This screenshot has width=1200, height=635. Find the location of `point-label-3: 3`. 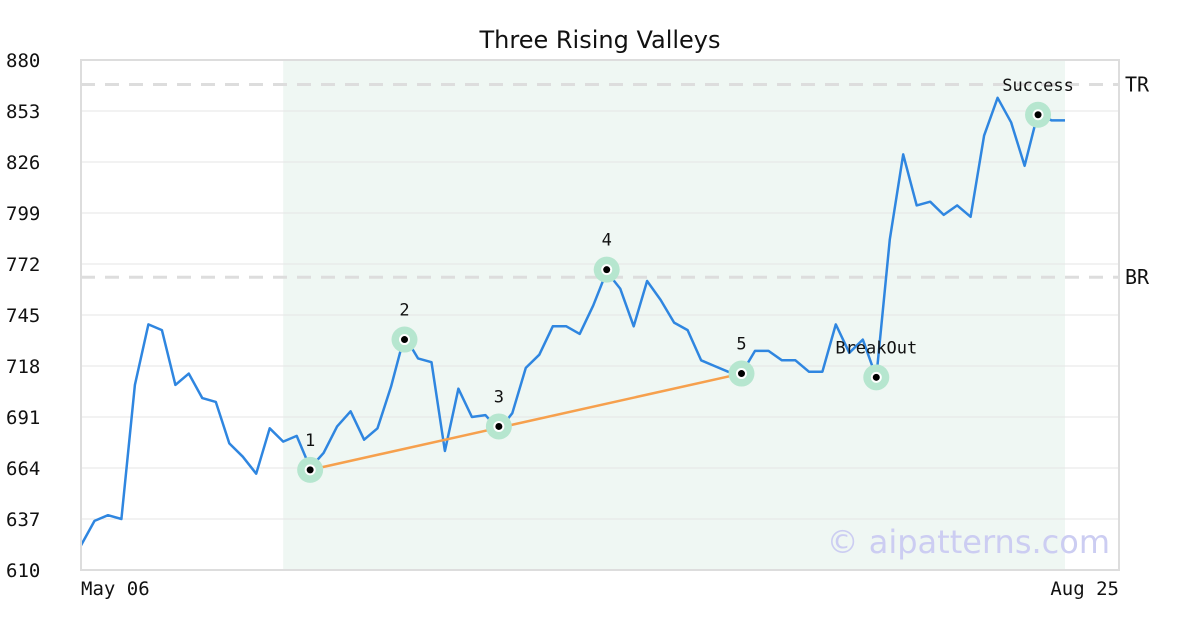

point-label-3: 3 is located at coordinates (499, 397).